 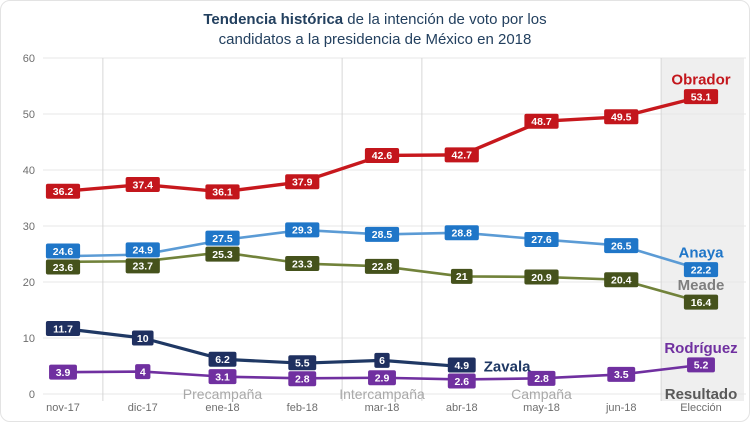 I want to click on election-shaded-region, so click(x=702, y=229).